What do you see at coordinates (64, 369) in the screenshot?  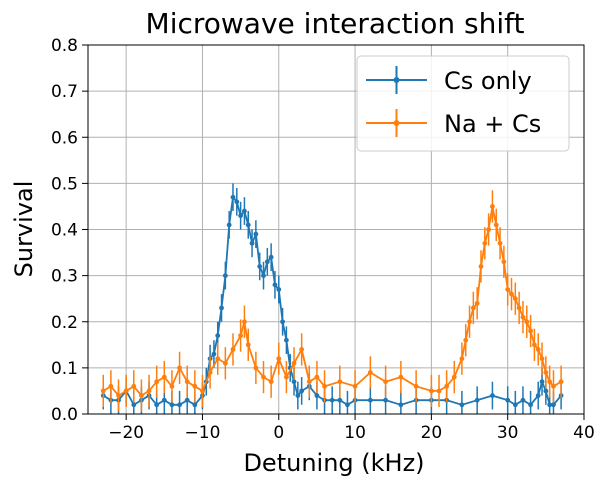 I see `y-tick-label: 0.1` at bounding box center [64, 369].